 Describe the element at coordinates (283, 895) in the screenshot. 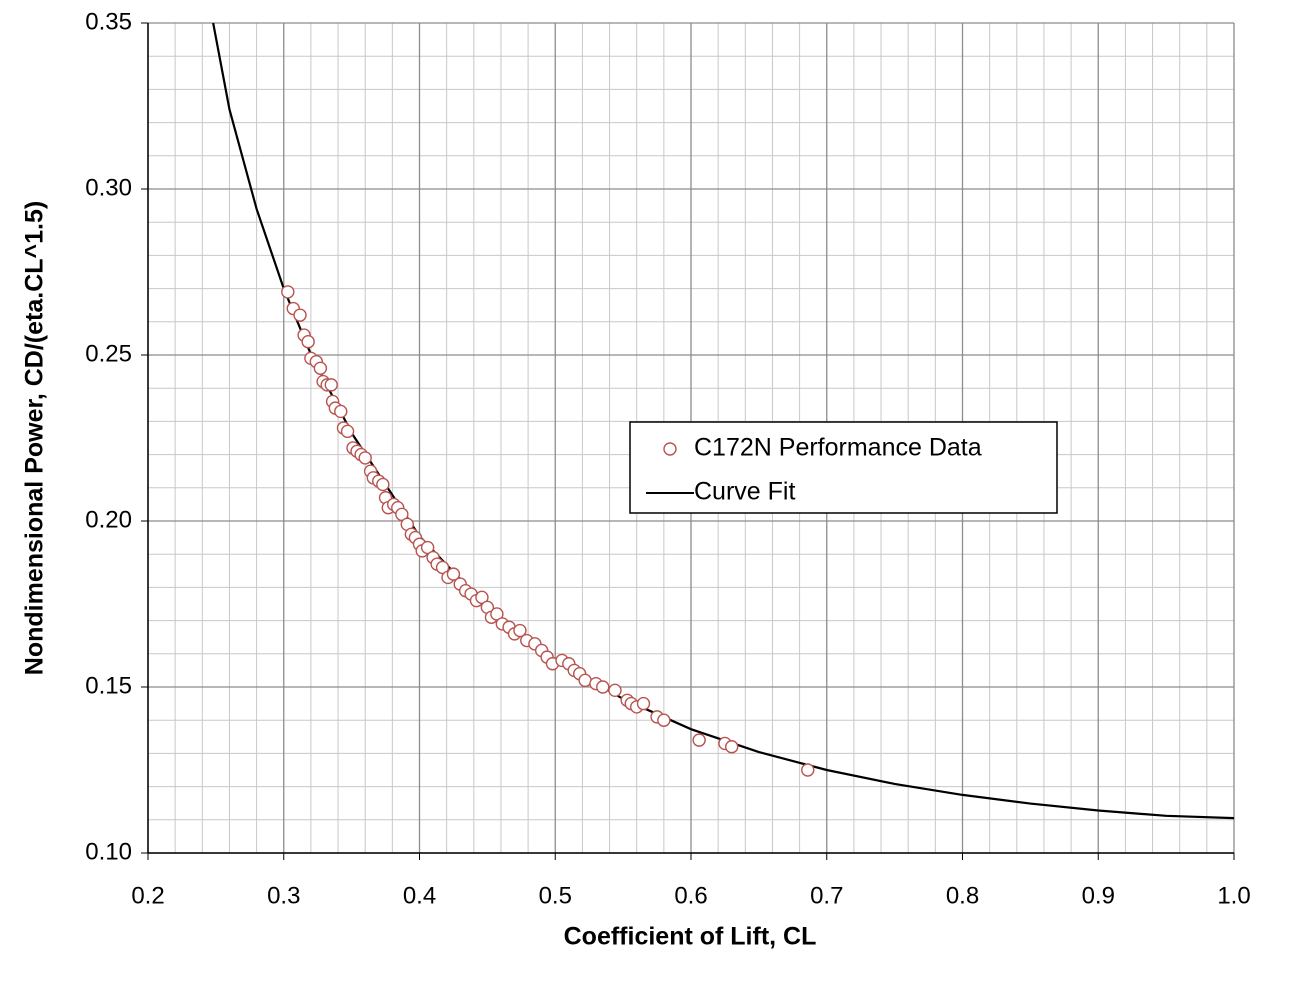

I see `x-tick-label: 0.3` at that location.